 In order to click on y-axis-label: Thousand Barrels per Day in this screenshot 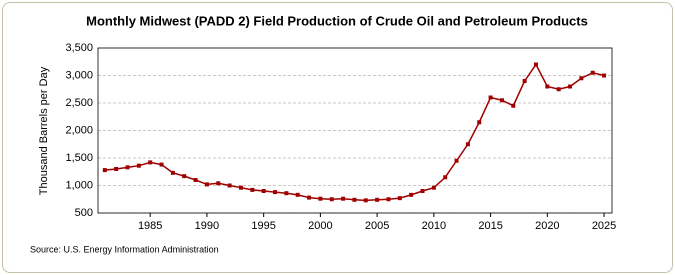, I will do `click(44, 130)`.